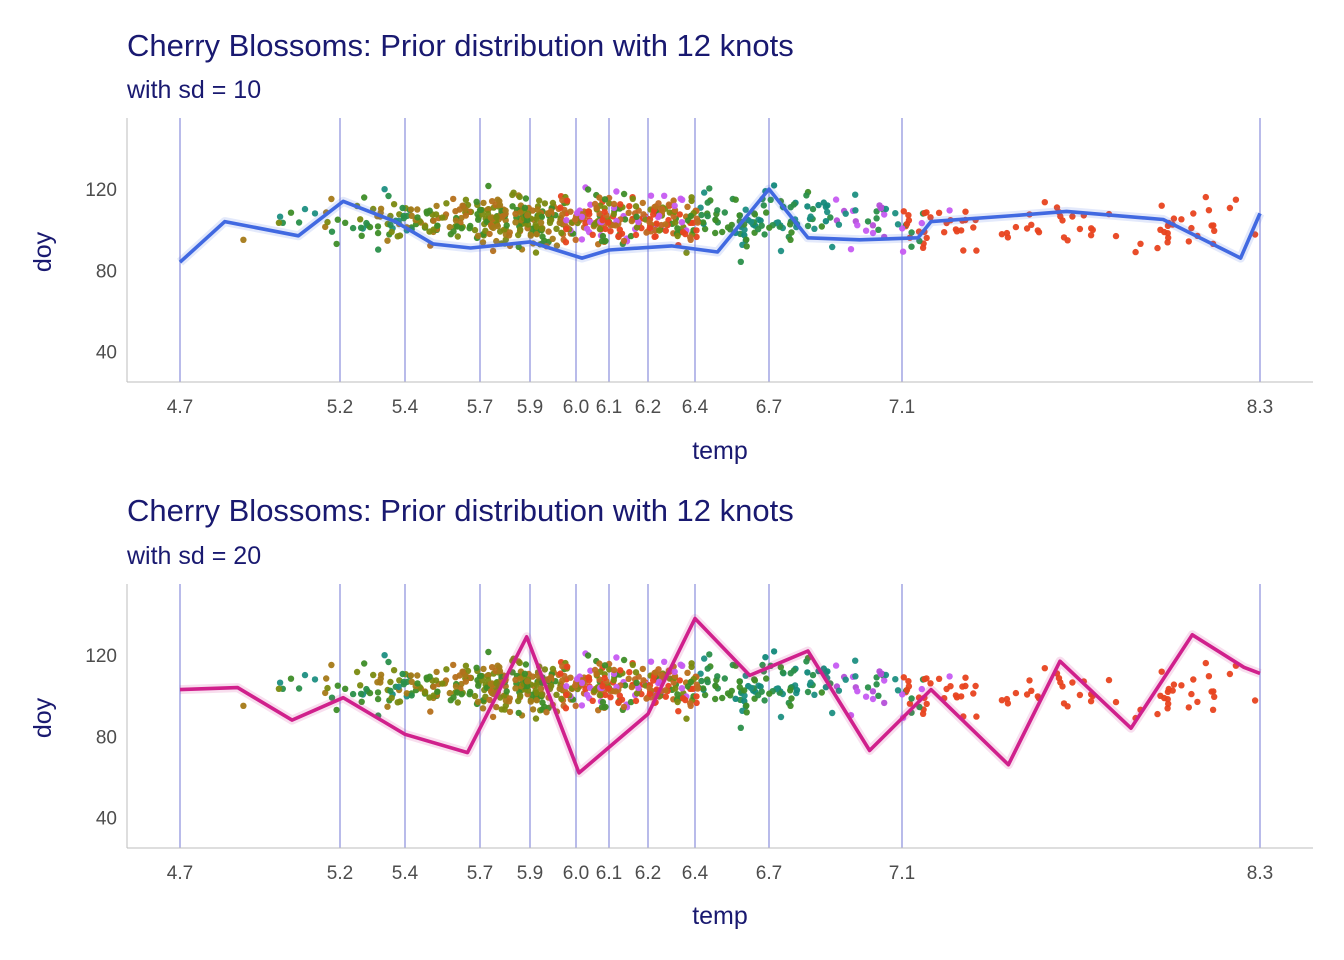 The width and height of the screenshot is (1344, 960). Describe the element at coordinates (902, 873) in the screenshot. I see `x-tick-label: 7.1` at that location.